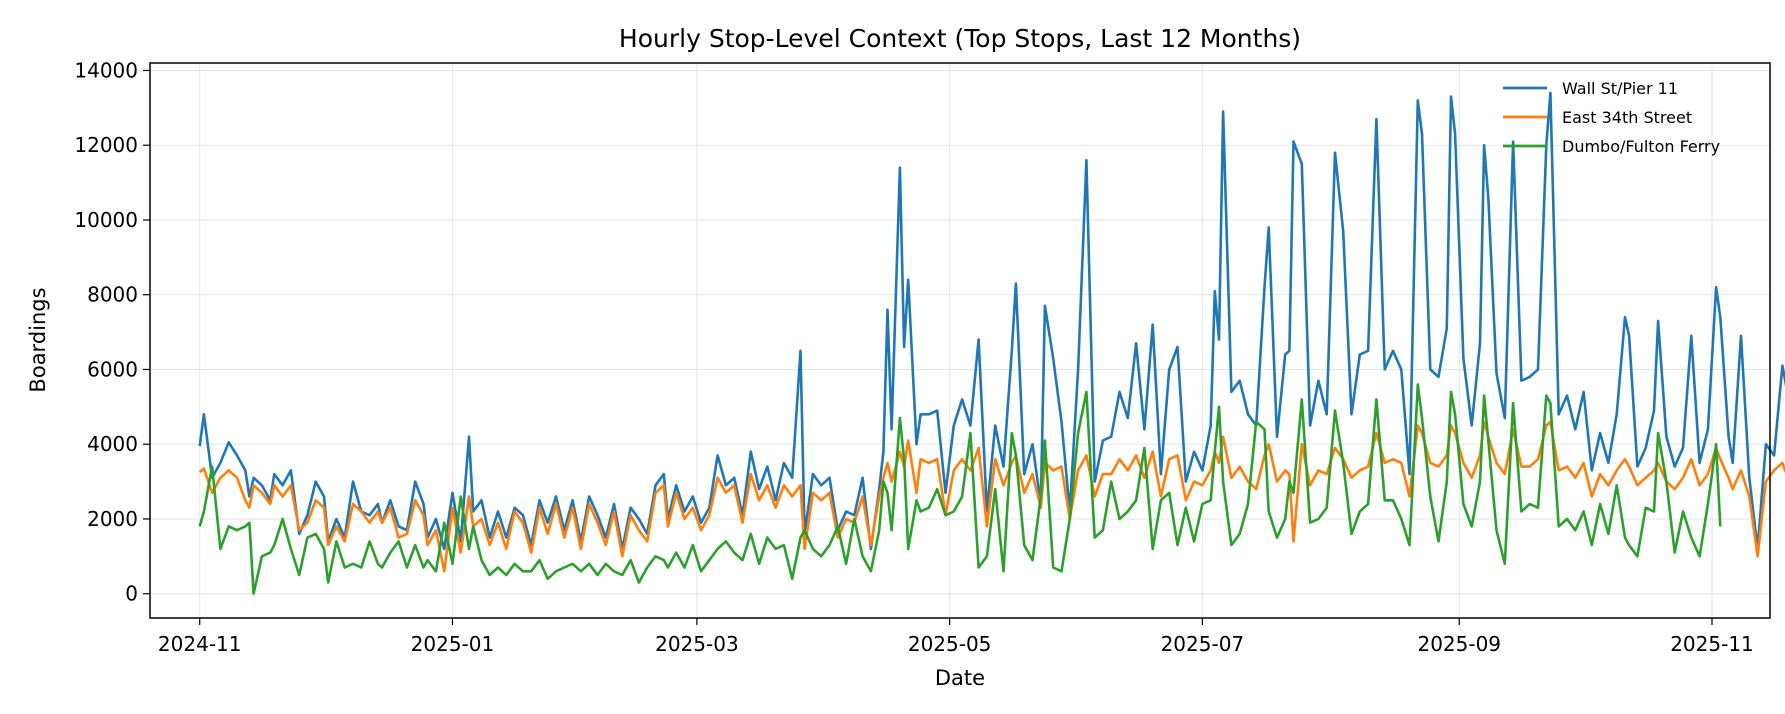 The image size is (1785, 714). Describe the element at coordinates (200, 644) in the screenshot. I see `x-tick-label: 2024-11` at that location.